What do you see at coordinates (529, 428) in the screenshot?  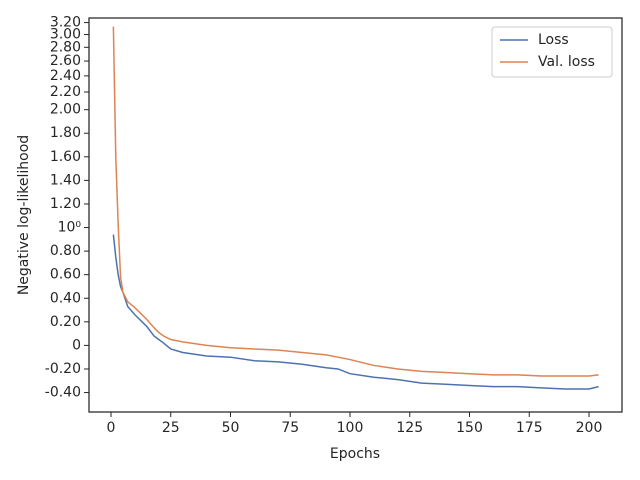 I see `x-tick-label: 175` at bounding box center [529, 428].